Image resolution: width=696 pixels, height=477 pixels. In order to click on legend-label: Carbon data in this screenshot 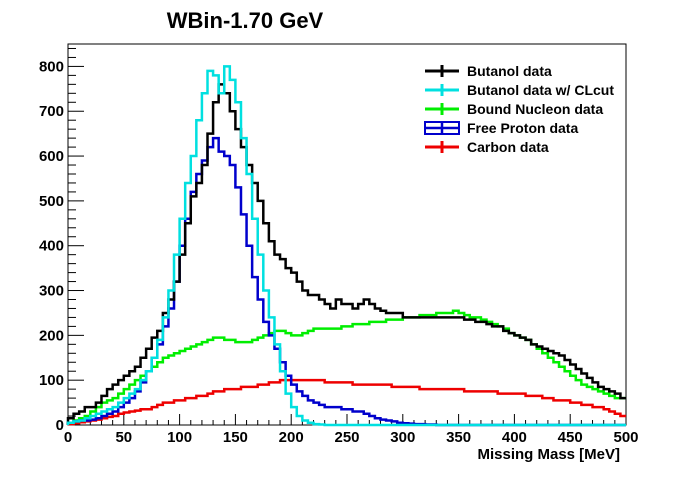, I will do `click(508, 147)`.